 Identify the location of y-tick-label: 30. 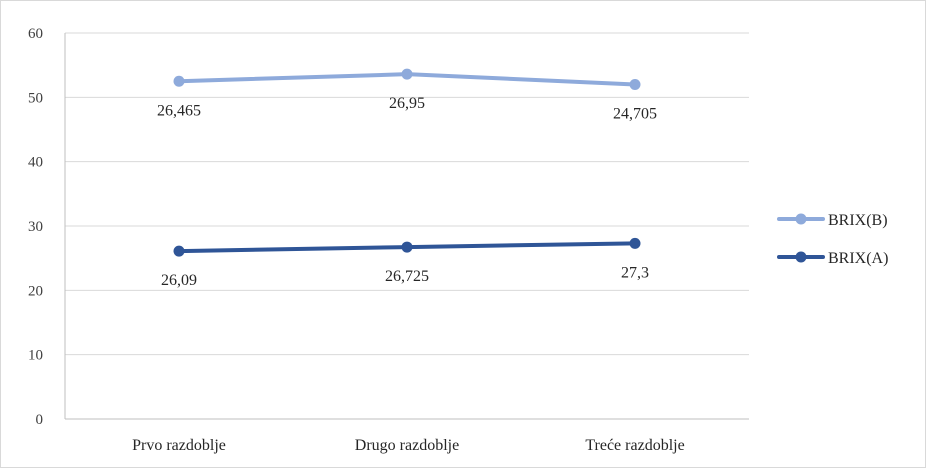
(35, 227).